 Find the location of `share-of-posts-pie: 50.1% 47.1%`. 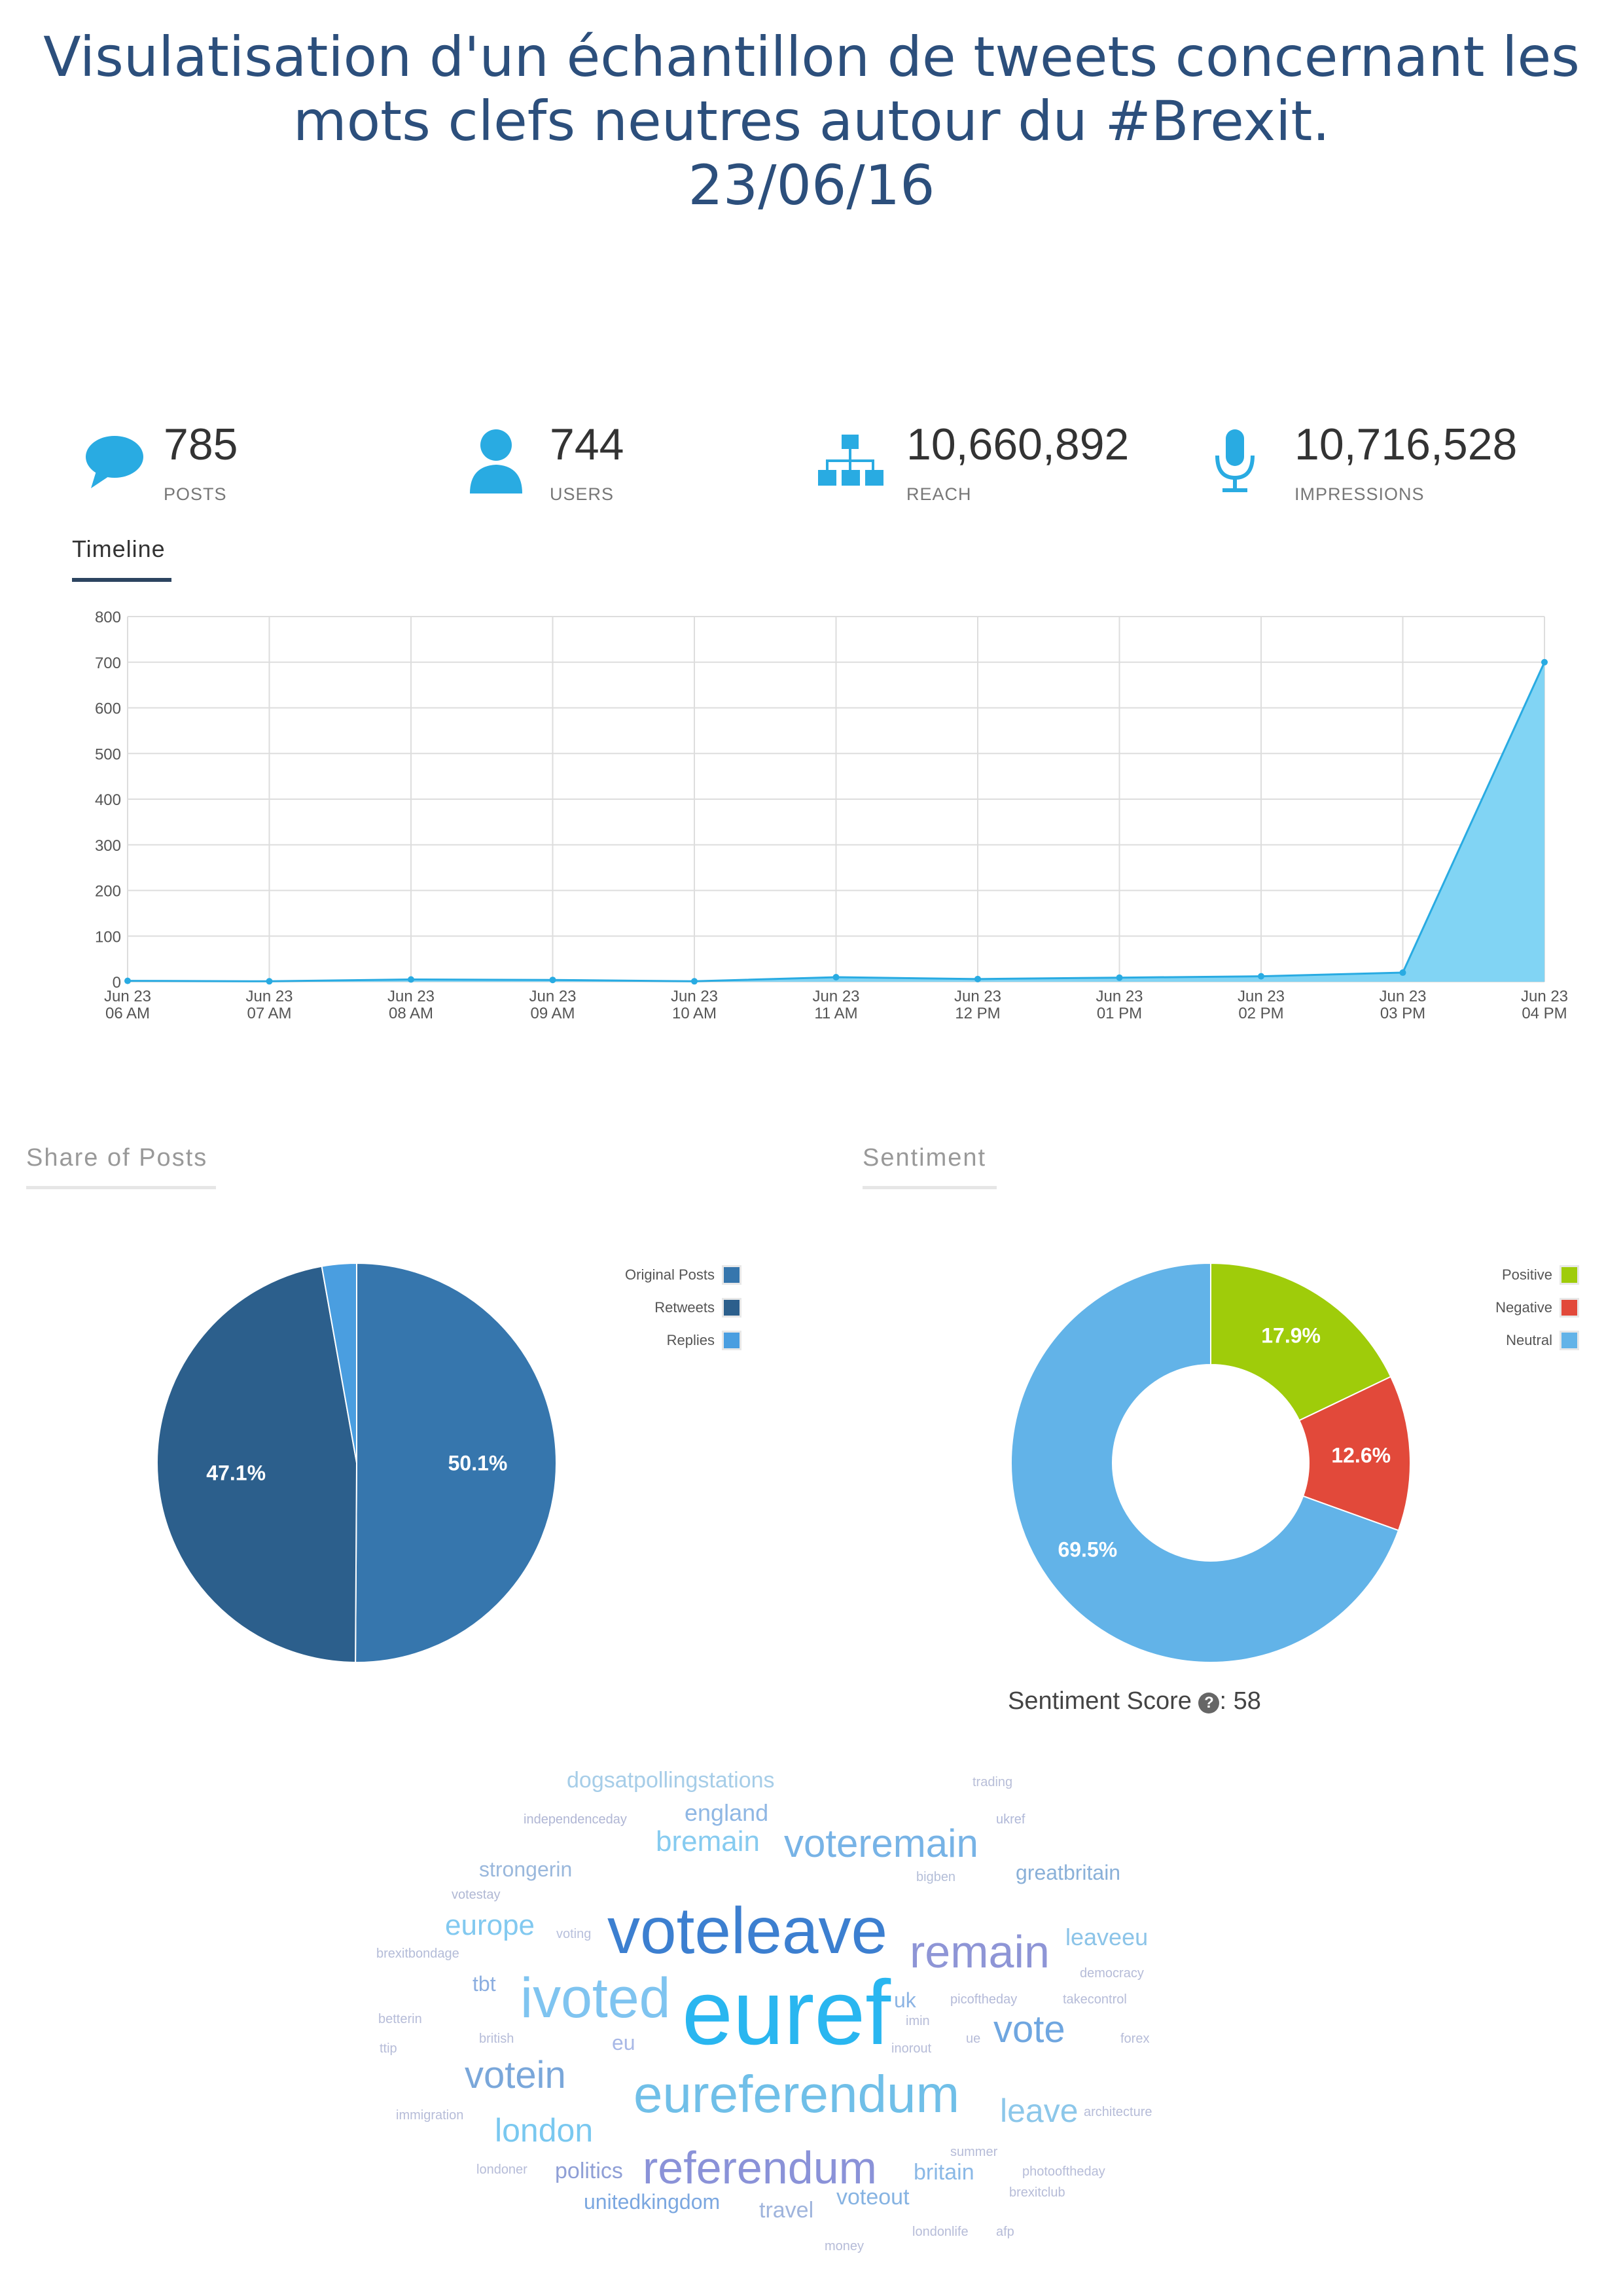

share-of-posts-pie: 50.1% 47.1% is located at coordinates (356, 1463).